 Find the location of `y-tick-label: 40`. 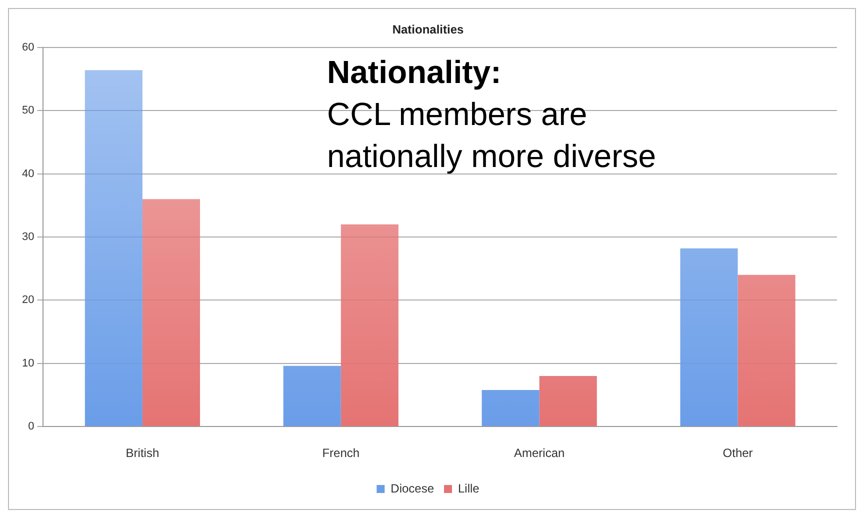

y-tick-label: 40 is located at coordinates (28, 174).